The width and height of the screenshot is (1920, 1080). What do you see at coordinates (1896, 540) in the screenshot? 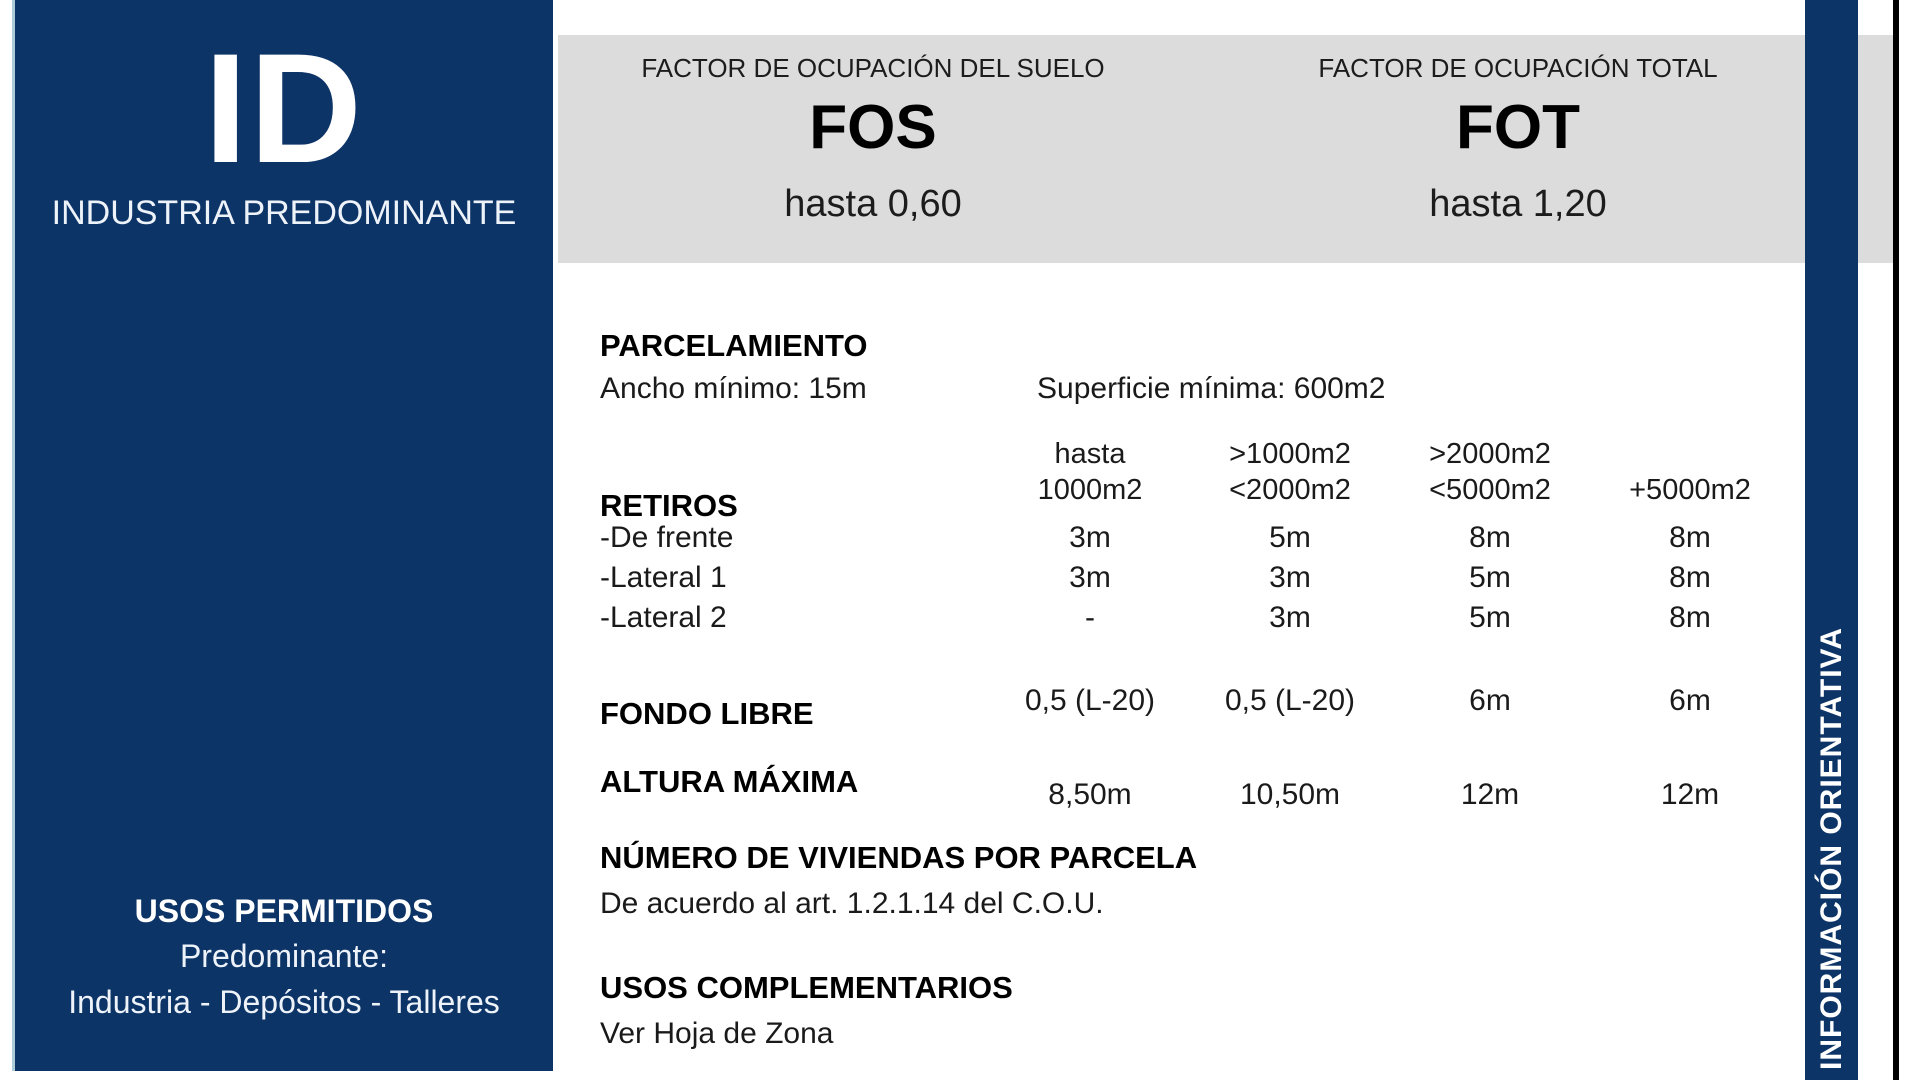
I see `right-border-line` at bounding box center [1896, 540].